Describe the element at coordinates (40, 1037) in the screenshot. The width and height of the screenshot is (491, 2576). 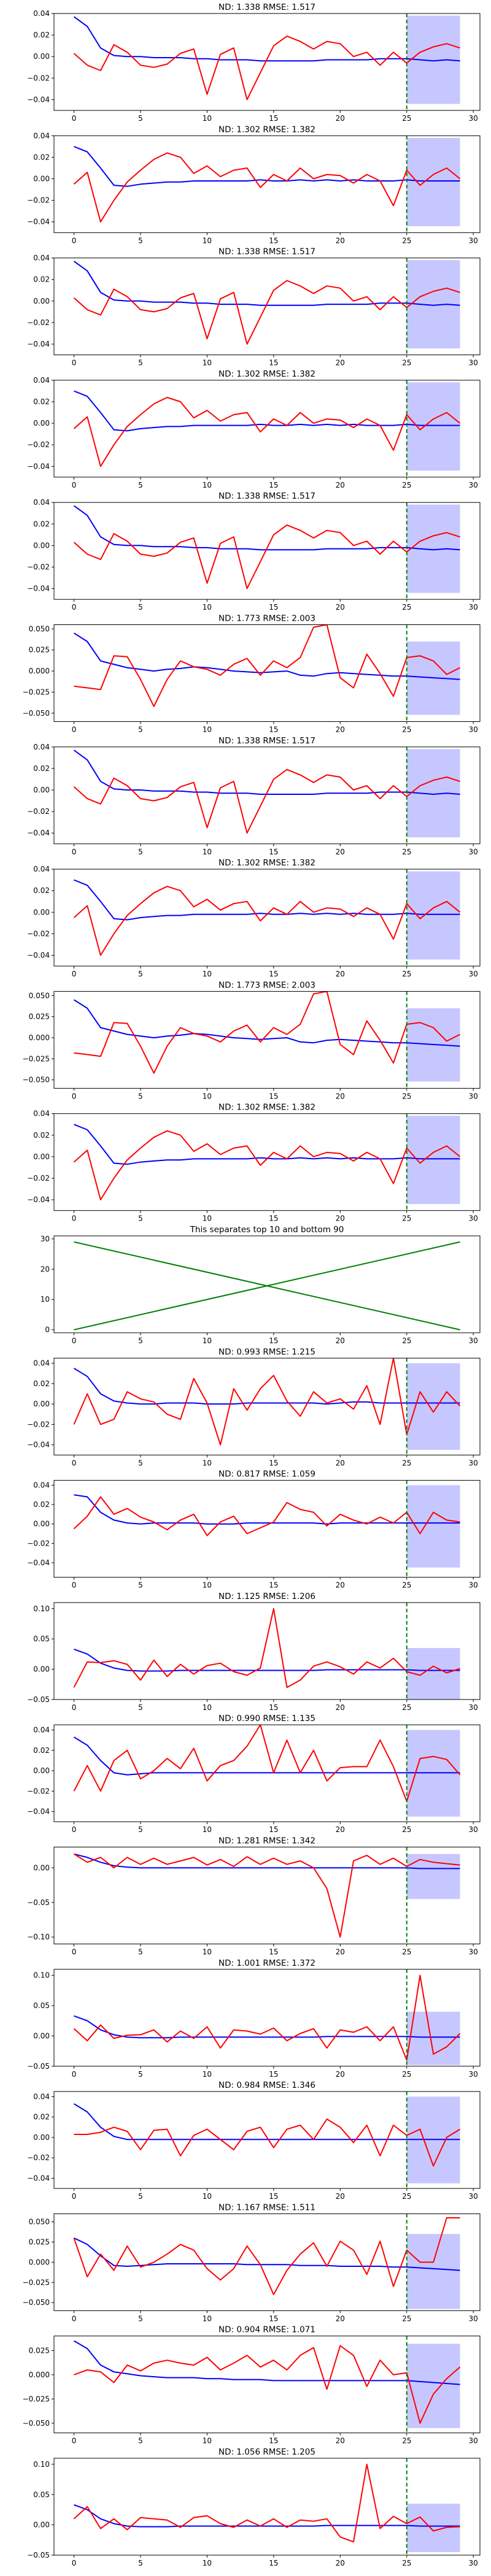
I see `y-tick-label: 0.000` at that location.